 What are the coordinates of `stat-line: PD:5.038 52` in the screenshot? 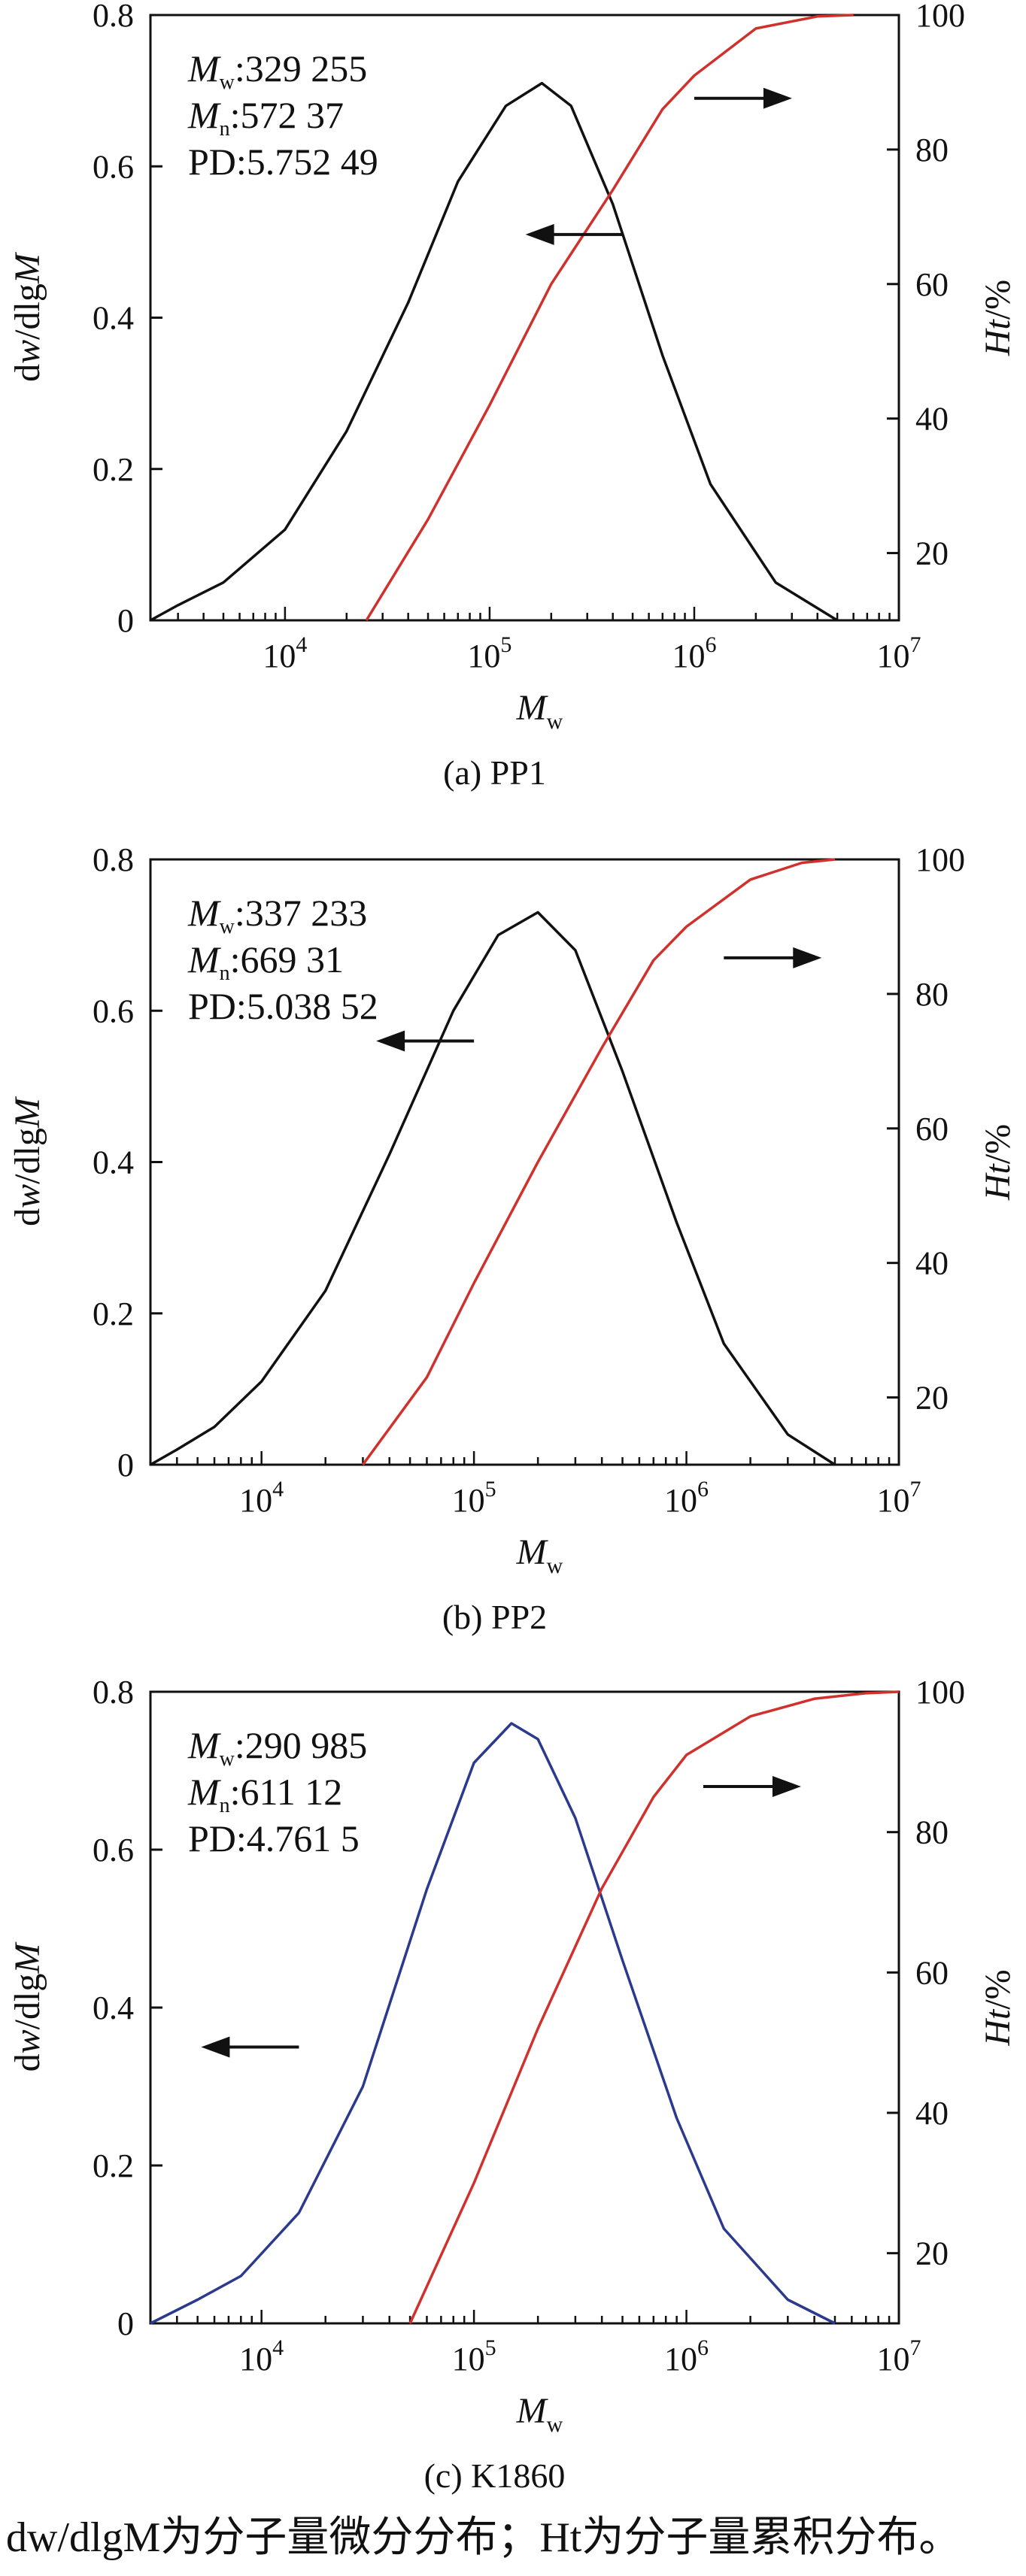 It's located at (283, 1006).